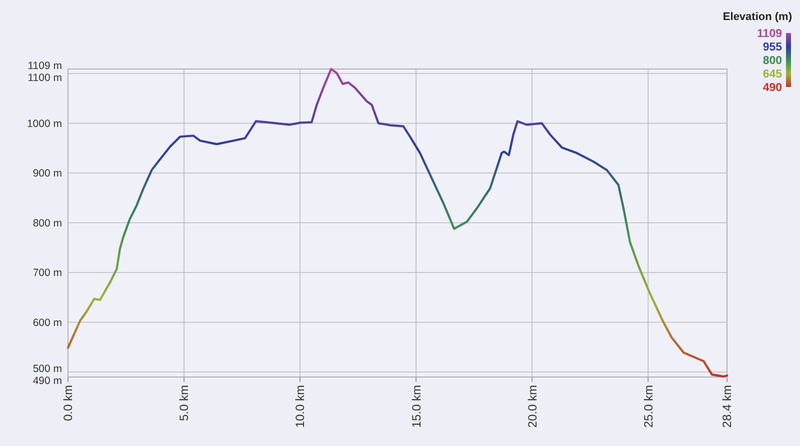 This screenshot has height=446, width=800. I want to click on color-bar-title: Elevation (m), so click(757, 17).